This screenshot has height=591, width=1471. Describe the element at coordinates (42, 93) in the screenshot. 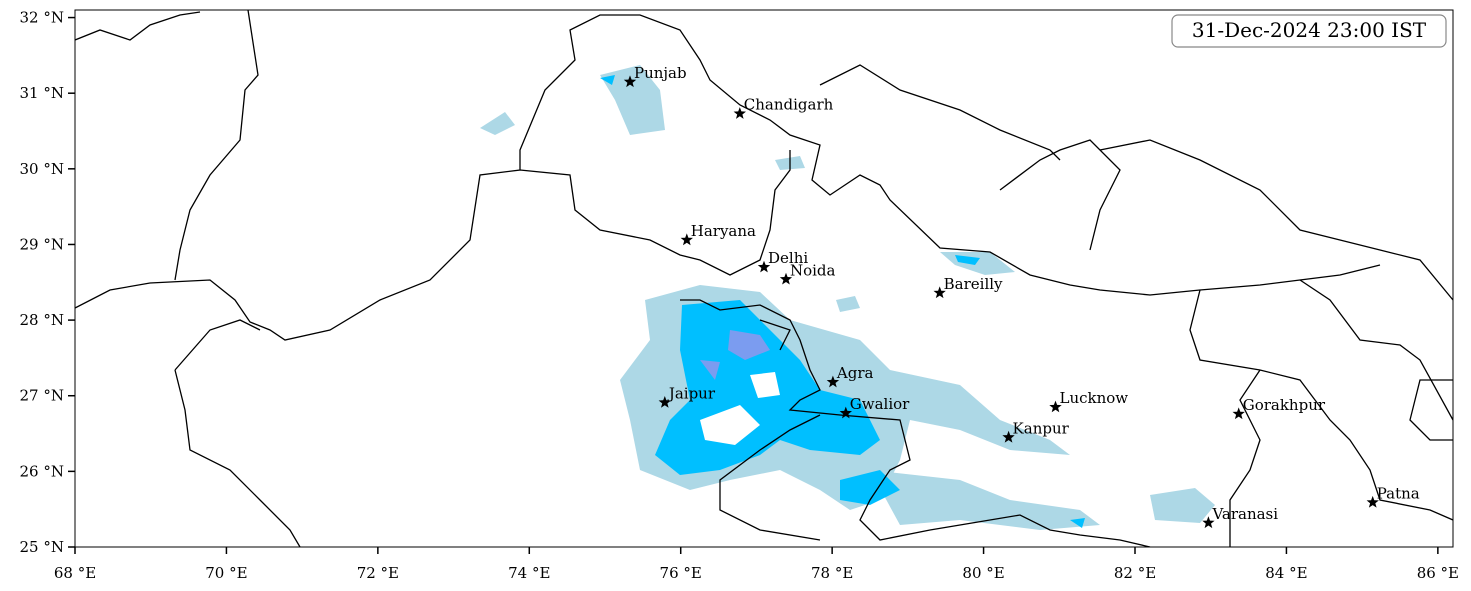

I see `y-tick-label: 31 °N` at that location.